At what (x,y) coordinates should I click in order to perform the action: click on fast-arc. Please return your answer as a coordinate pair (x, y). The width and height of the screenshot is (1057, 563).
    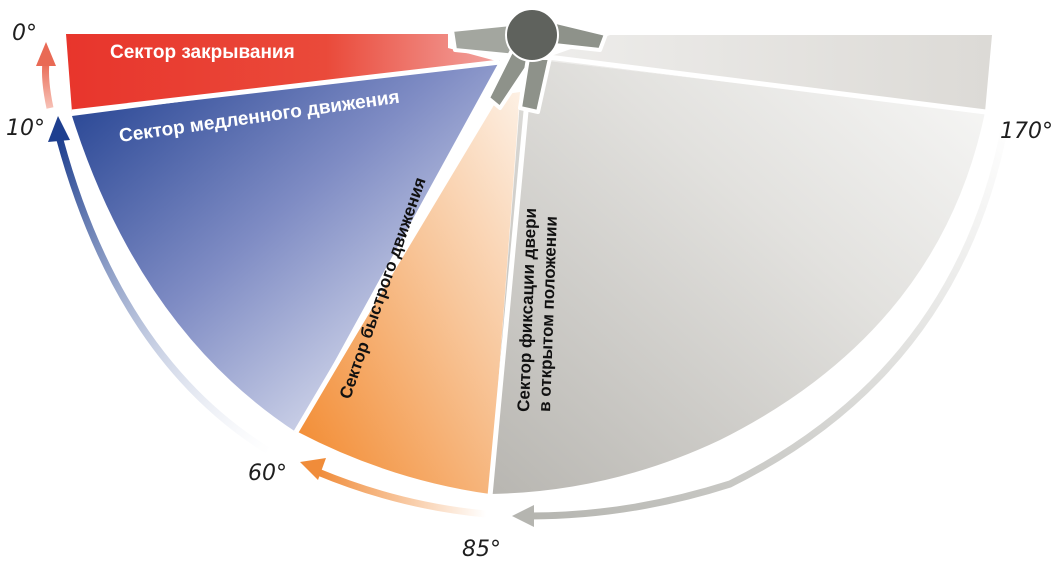
    Looking at the image, I should click on (401, 493).